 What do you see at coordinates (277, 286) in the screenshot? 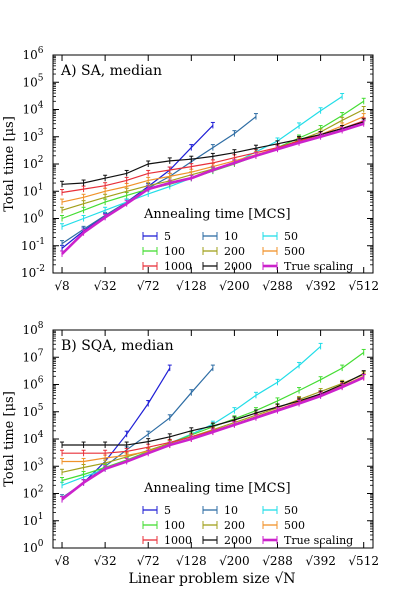
I see `panel-a-x-tick-label: √288` at bounding box center [277, 286].